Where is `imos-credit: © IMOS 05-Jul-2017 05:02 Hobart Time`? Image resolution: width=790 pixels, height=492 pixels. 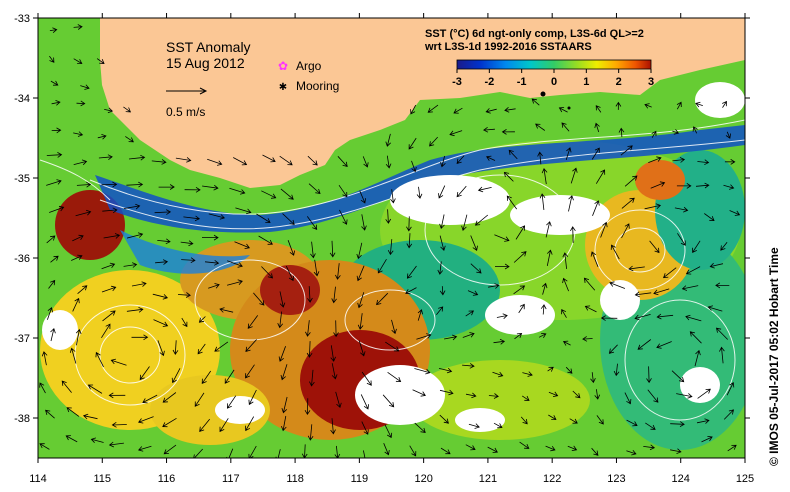 imos-credit: © IMOS 05-Jul-2017 05:02 Hobart Time is located at coordinates (774, 356).